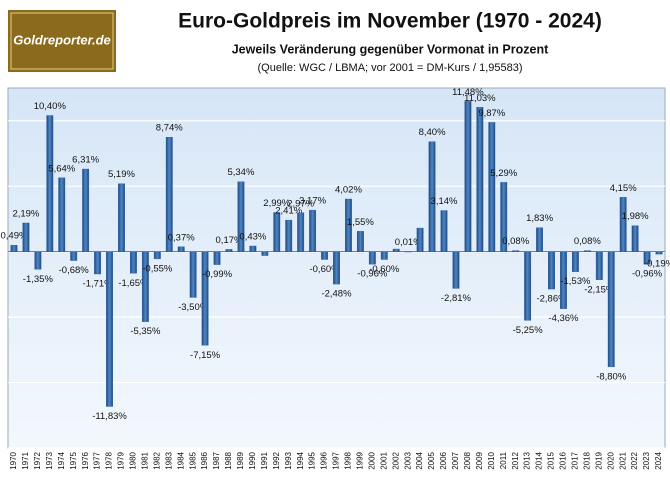 The width and height of the screenshot is (670, 480). Describe the element at coordinates (658, 460) in the screenshot. I see `x-tick-label: 2024` at that location.